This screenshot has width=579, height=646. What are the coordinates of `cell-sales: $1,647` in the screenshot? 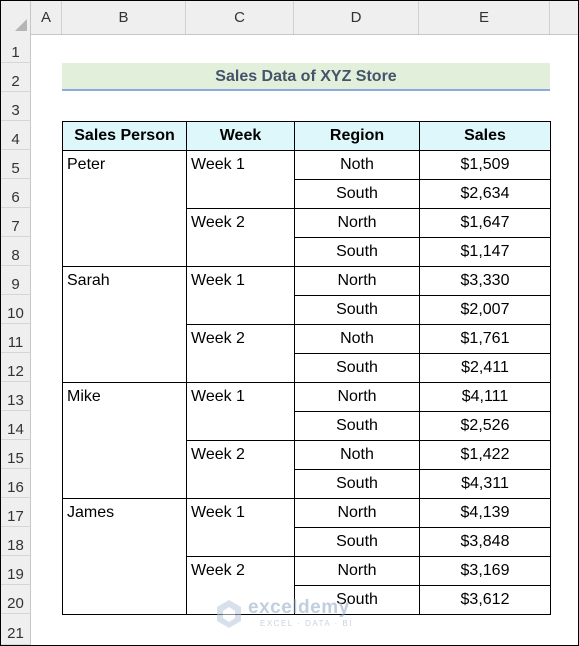 It's located at (485, 223).